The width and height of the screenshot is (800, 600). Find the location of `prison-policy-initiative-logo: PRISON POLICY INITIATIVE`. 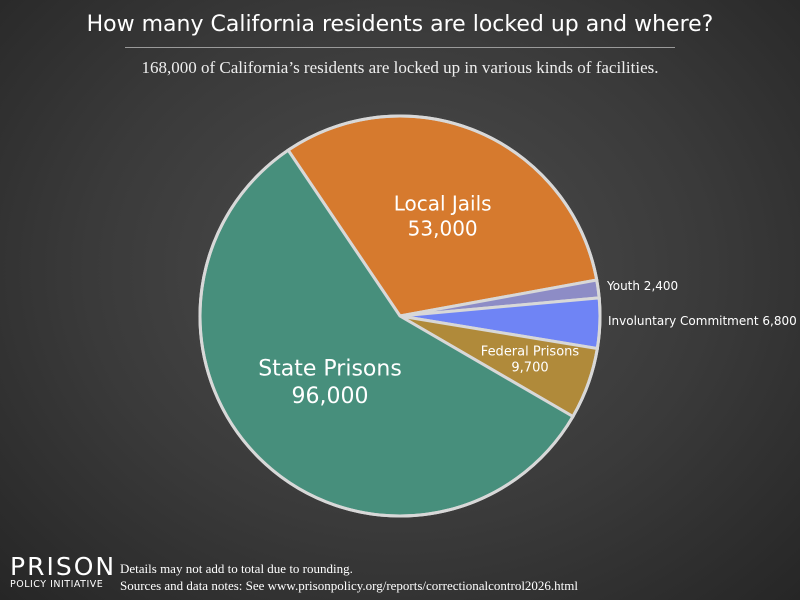

prison-policy-initiative-logo: PRISON POLICY INITIATIVE is located at coordinates (63, 571).